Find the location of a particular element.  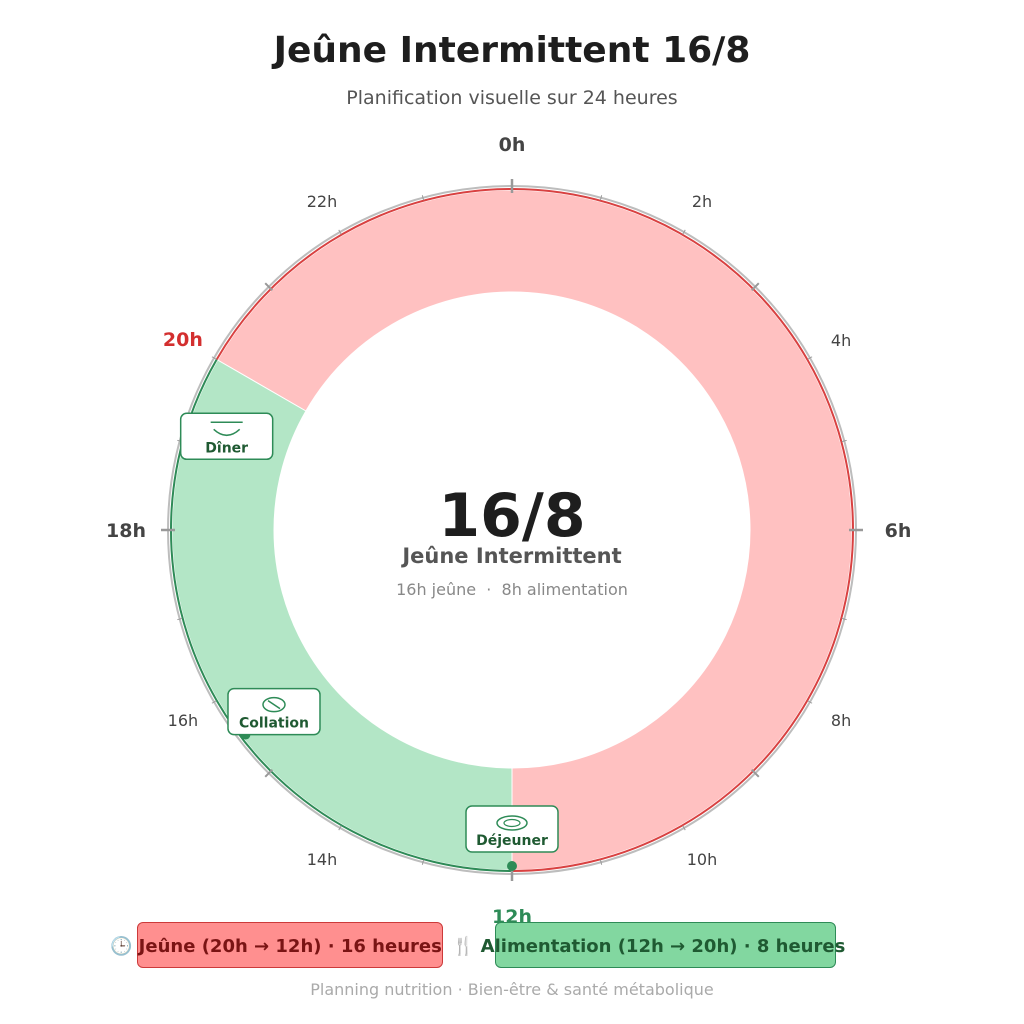

legend-eating-label: 🍴 Alimentation (12h → 20h) · 8 heures is located at coordinates (649, 946).